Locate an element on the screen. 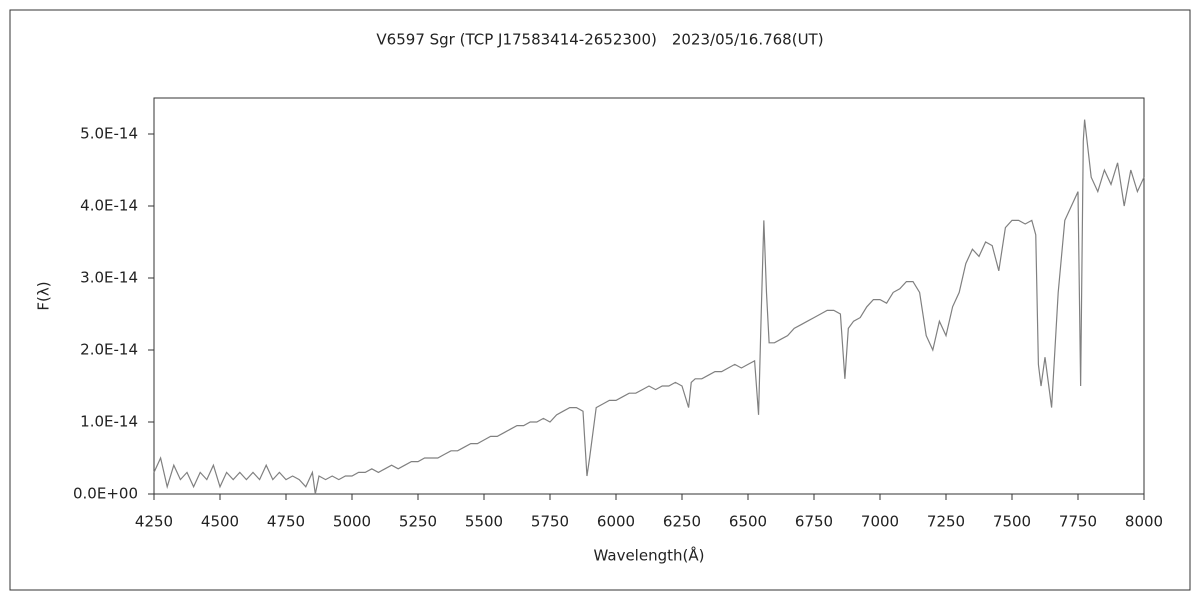 The height and width of the screenshot is (600, 1200). y-tick-label: 0.0E+00 is located at coordinates (105, 494).